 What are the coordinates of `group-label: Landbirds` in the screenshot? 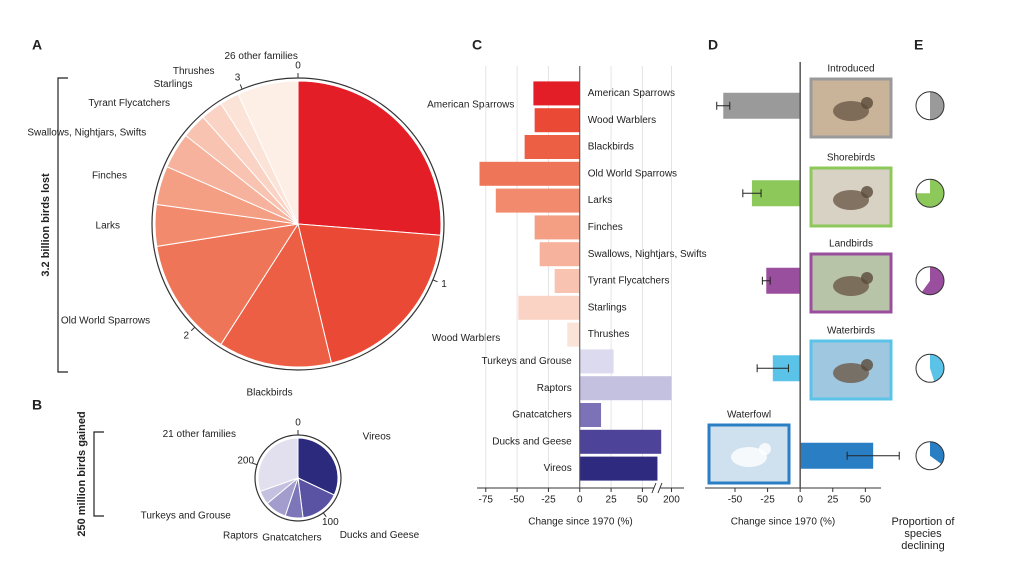 It's located at (851, 244).